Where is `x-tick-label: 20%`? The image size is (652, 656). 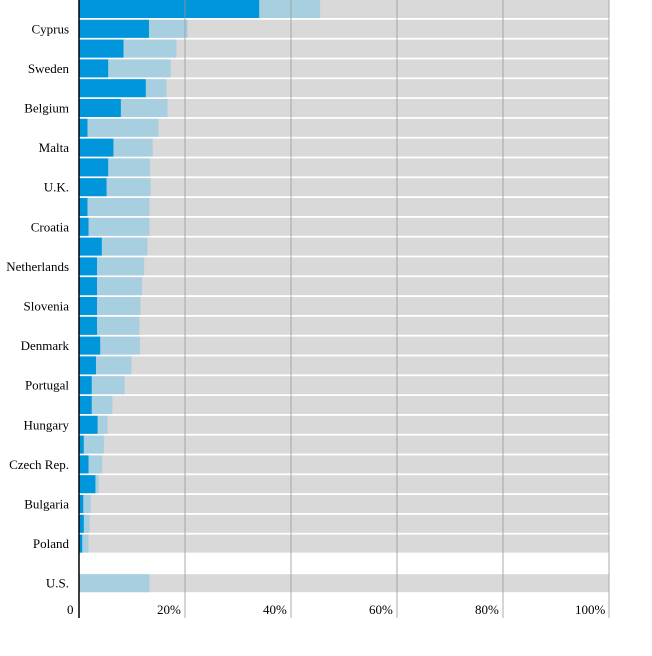 x-tick-label: 20% is located at coordinates (169, 609).